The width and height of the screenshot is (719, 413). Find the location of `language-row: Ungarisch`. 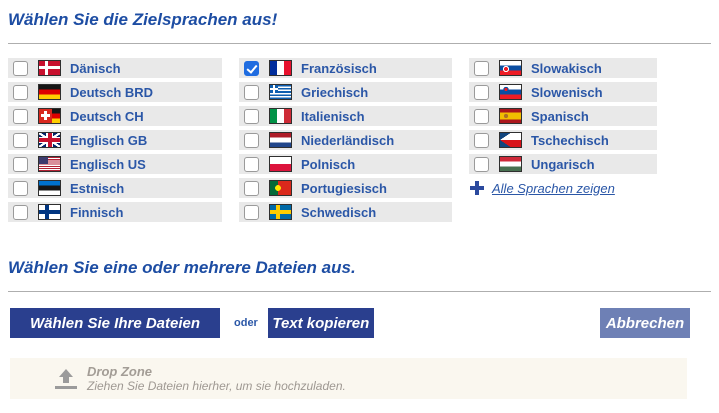

language-row: Ungarisch is located at coordinates (563, 164).